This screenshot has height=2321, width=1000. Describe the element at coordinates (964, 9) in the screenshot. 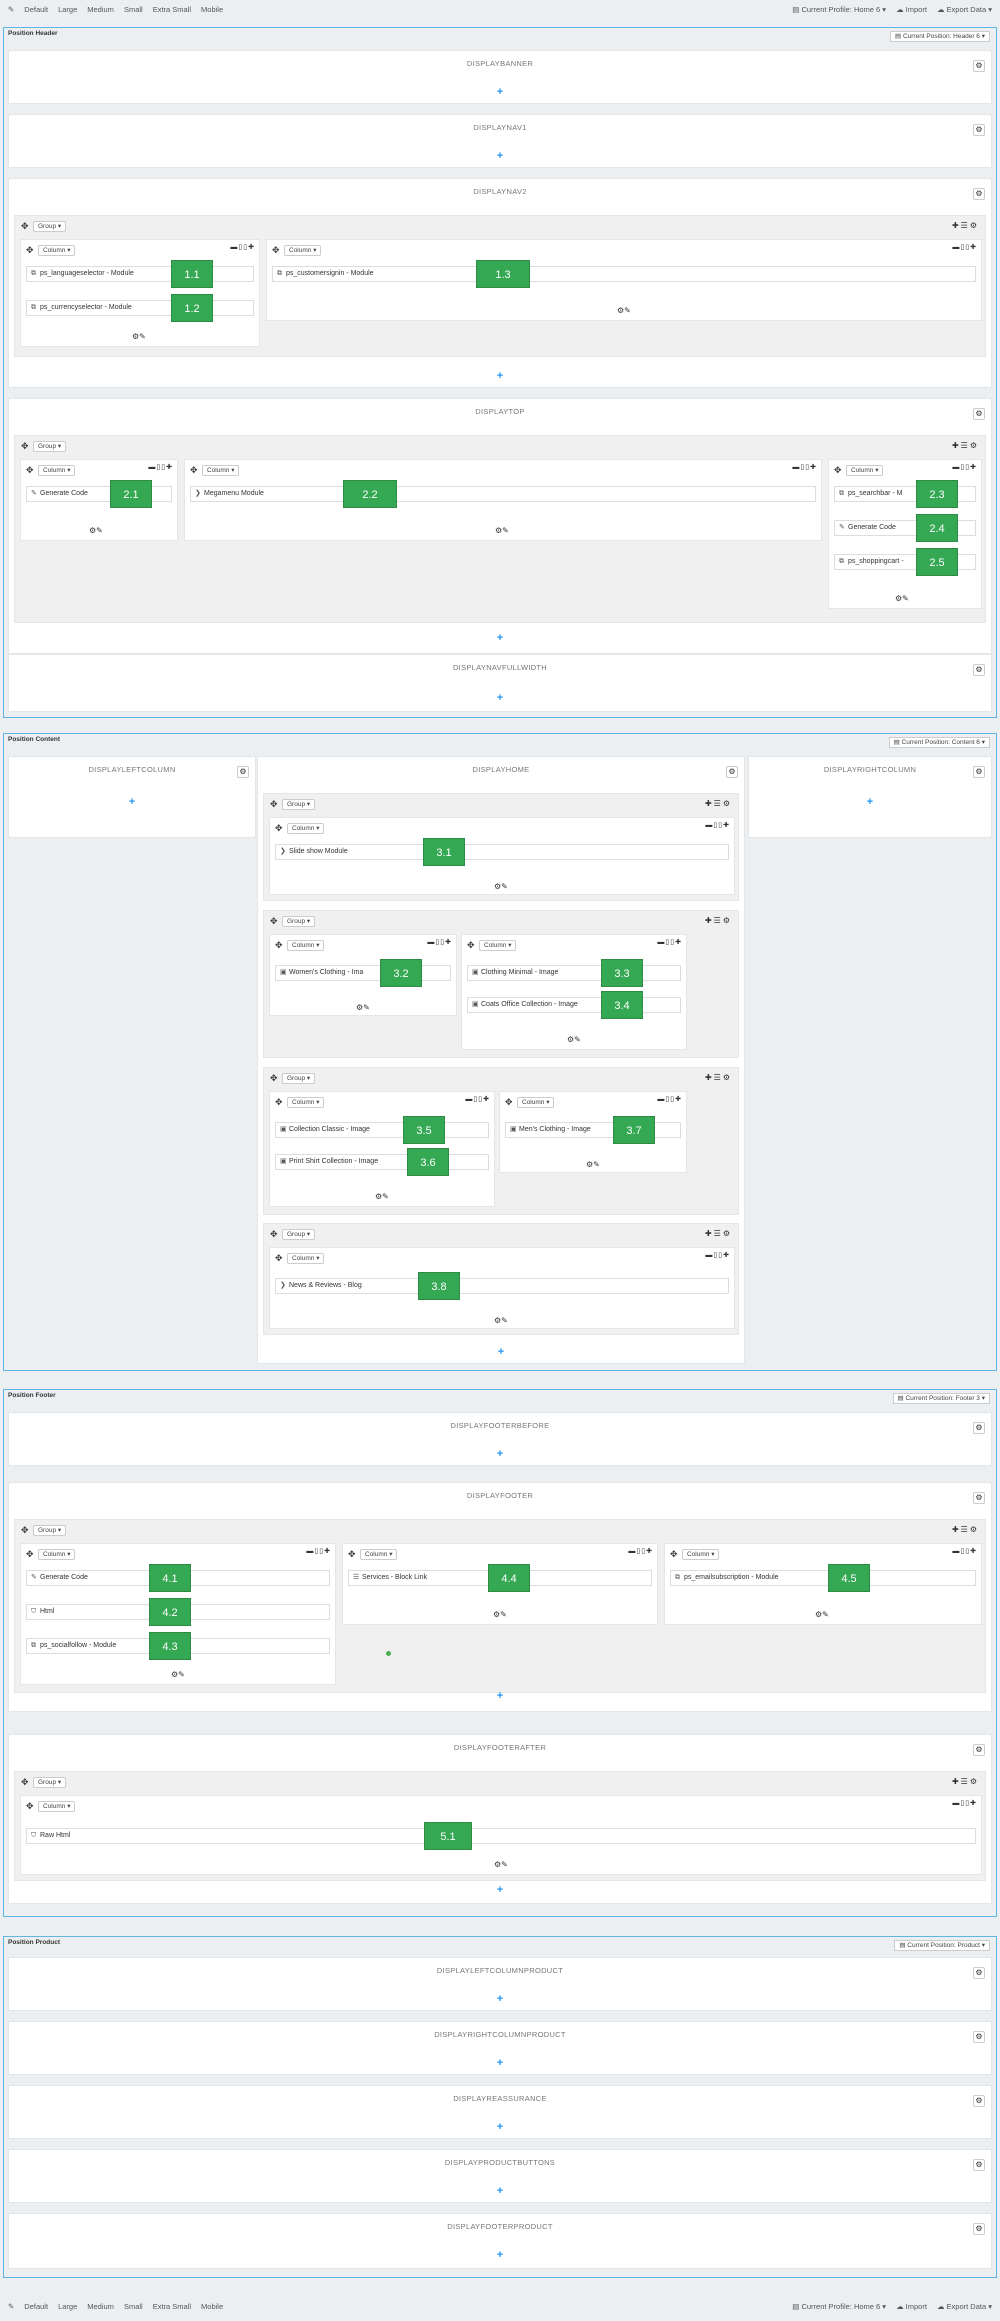

I see `export-data-dropdown: ☁ Export Data ▾` at that location.